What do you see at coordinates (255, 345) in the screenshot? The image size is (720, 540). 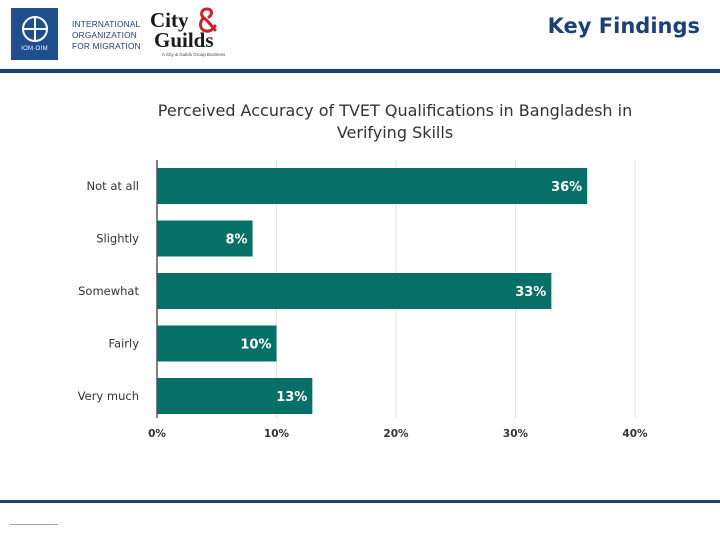 I see `data-label: 10%` at bounding box center [255, 345].